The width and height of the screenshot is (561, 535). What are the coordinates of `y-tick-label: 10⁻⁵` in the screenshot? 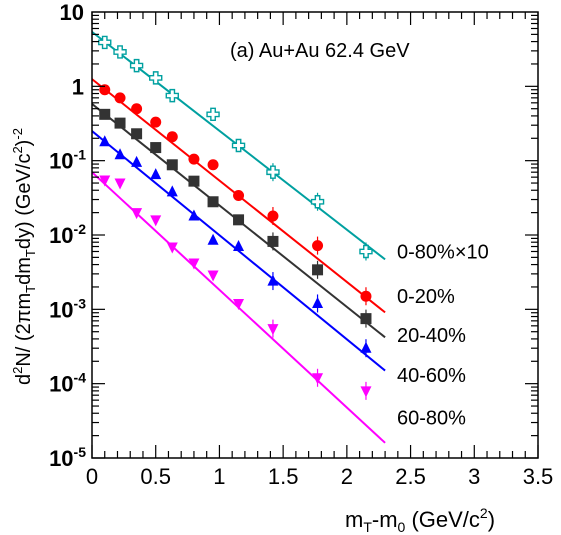 It's located at (67, 457).